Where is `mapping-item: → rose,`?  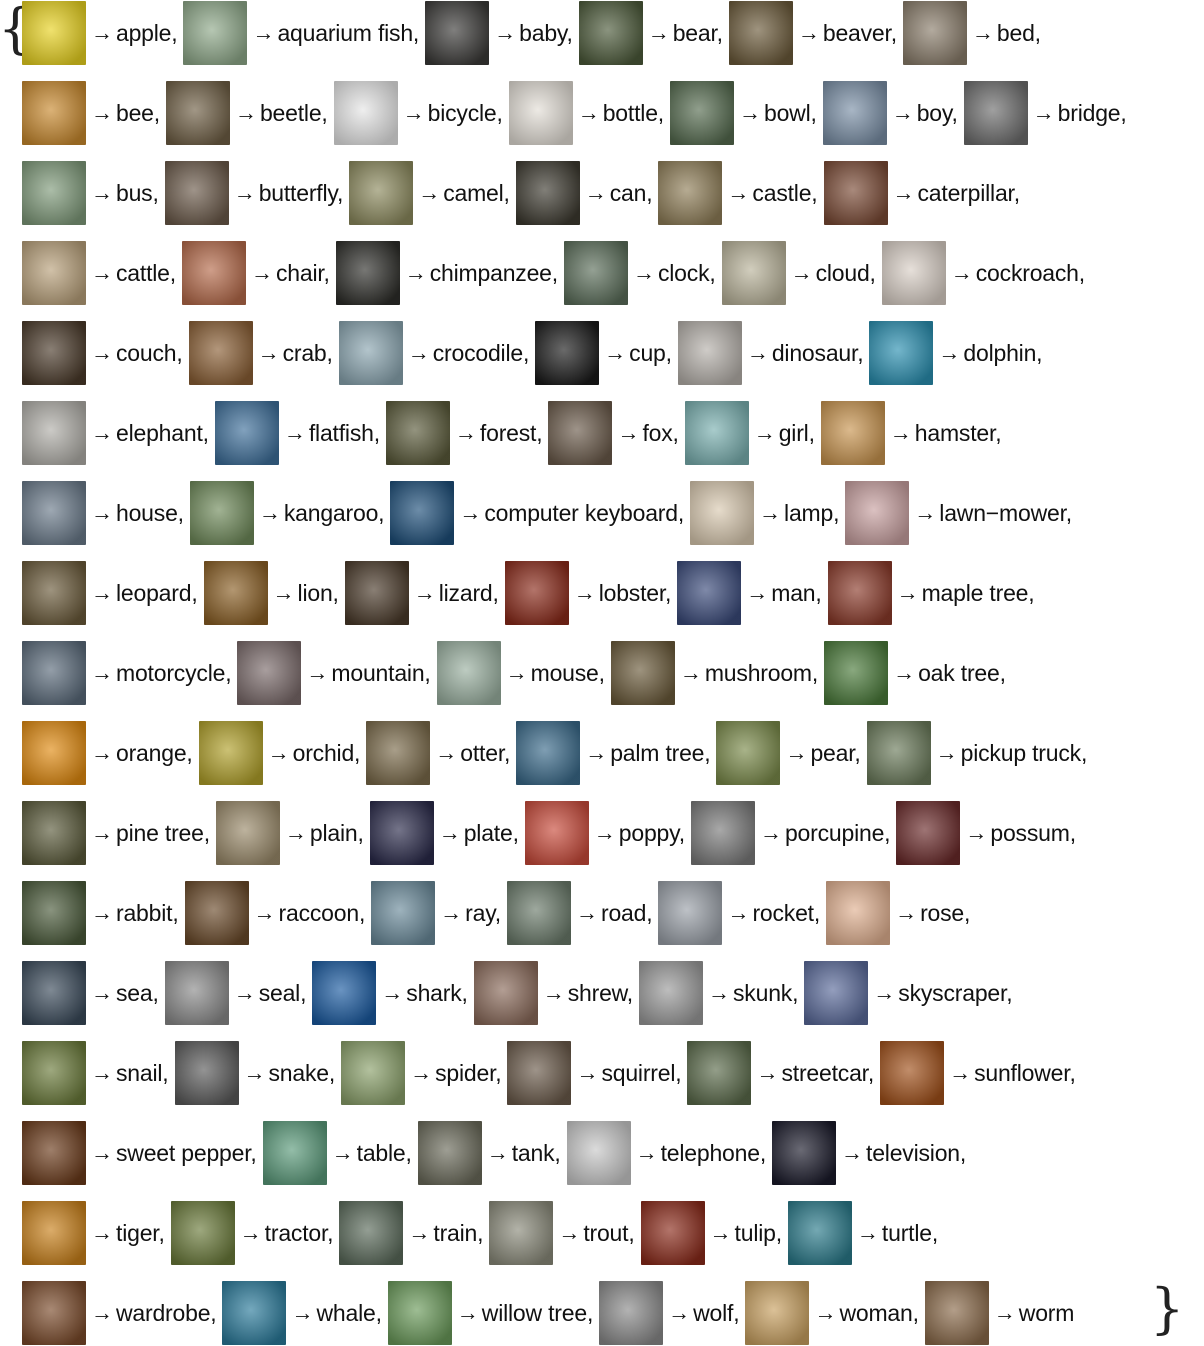
mapping-item: → rose, is located at coordinates (898, 913).